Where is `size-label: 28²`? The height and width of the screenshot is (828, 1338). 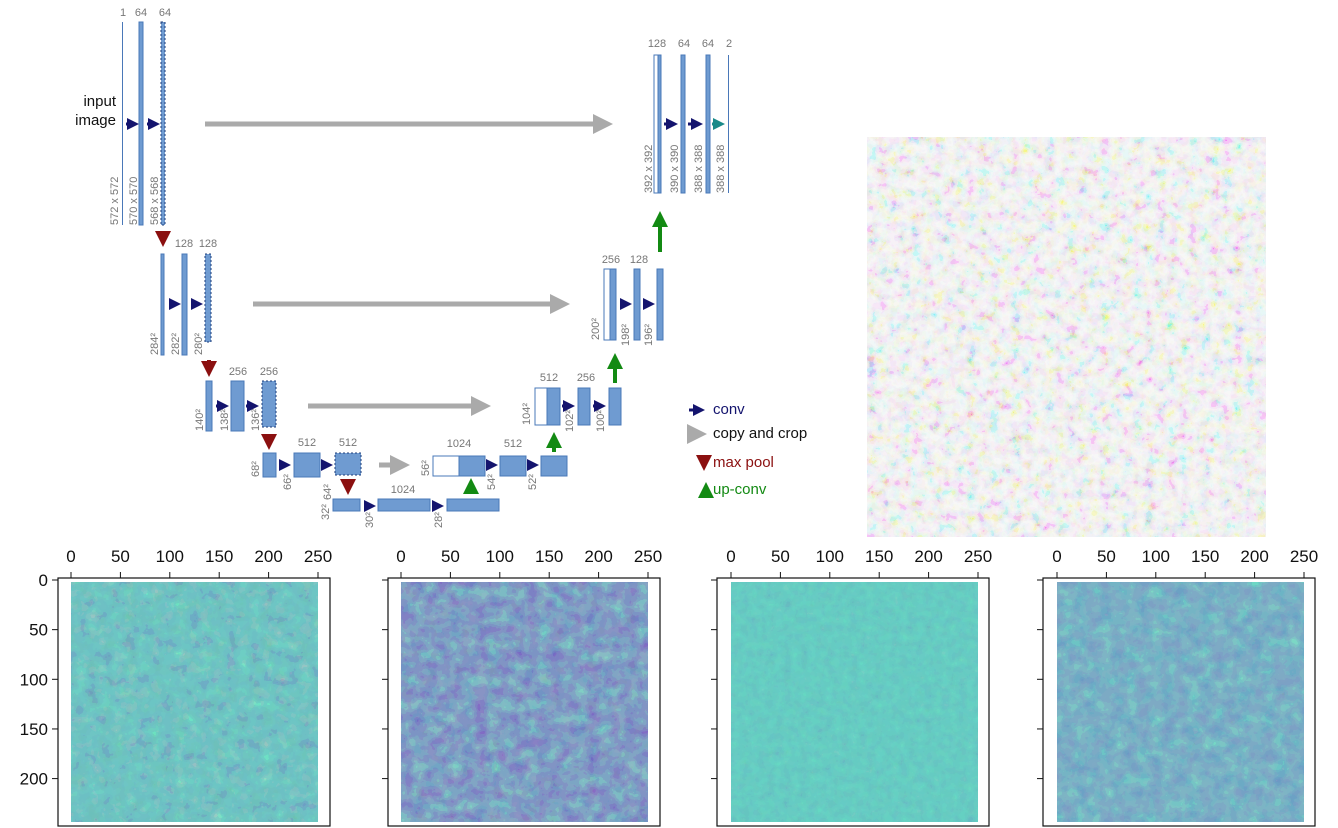
size-label: 28² is located at coordinates (439, 520).